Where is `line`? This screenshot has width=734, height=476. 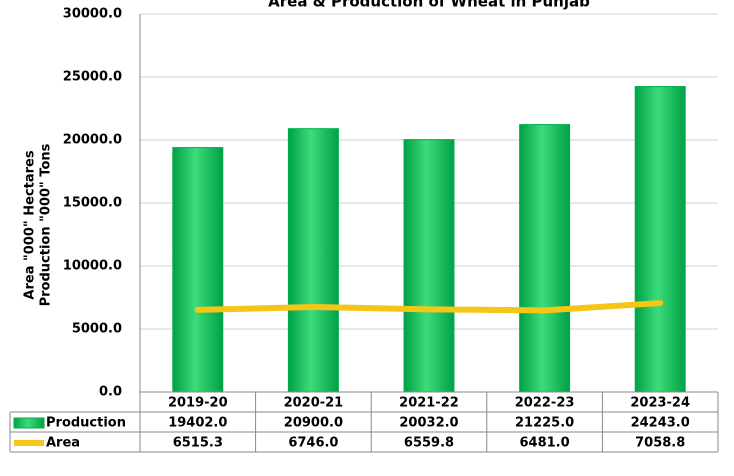
line is located at coordinates (429, 307).